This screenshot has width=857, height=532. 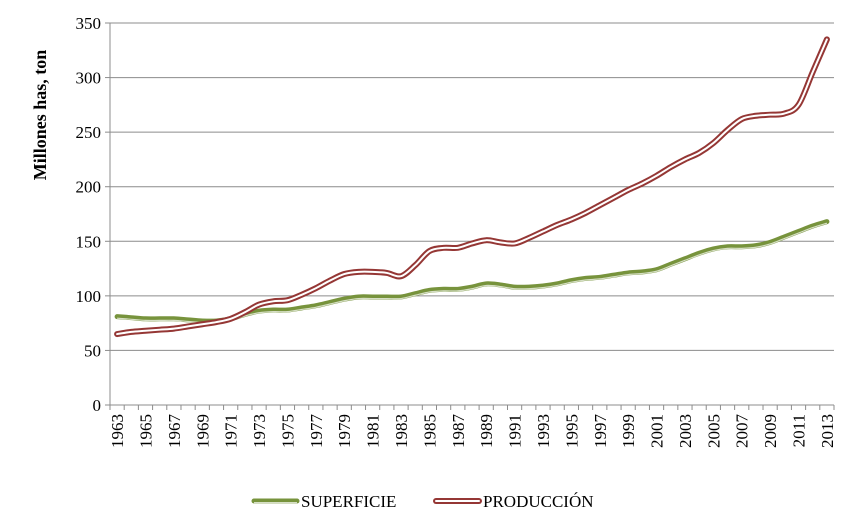 What do you see at coordinates (742, 431) in the screenshot?
I see `x-tick-label: 2007` at bounding box center [742, 431].